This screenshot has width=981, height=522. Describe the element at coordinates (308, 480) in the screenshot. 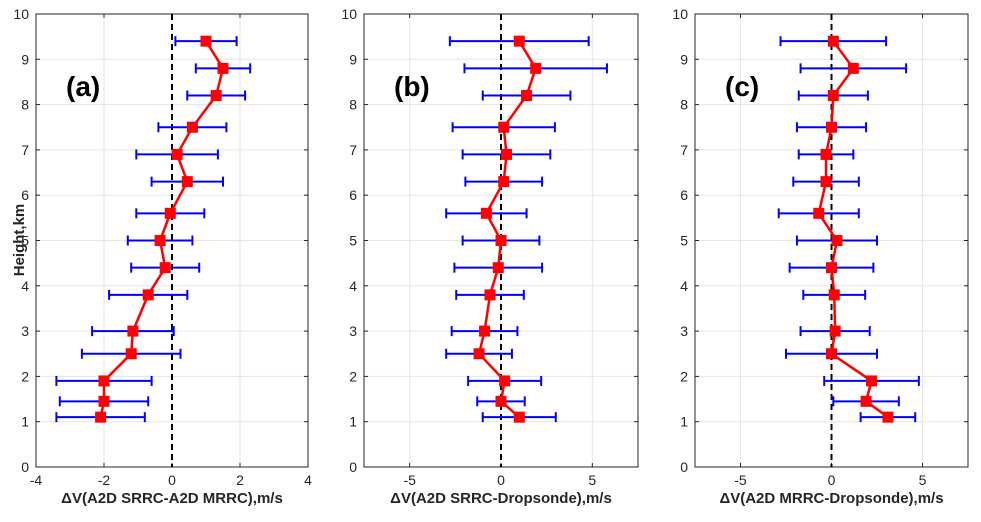

I see `x-tick-label: 4` at that location.